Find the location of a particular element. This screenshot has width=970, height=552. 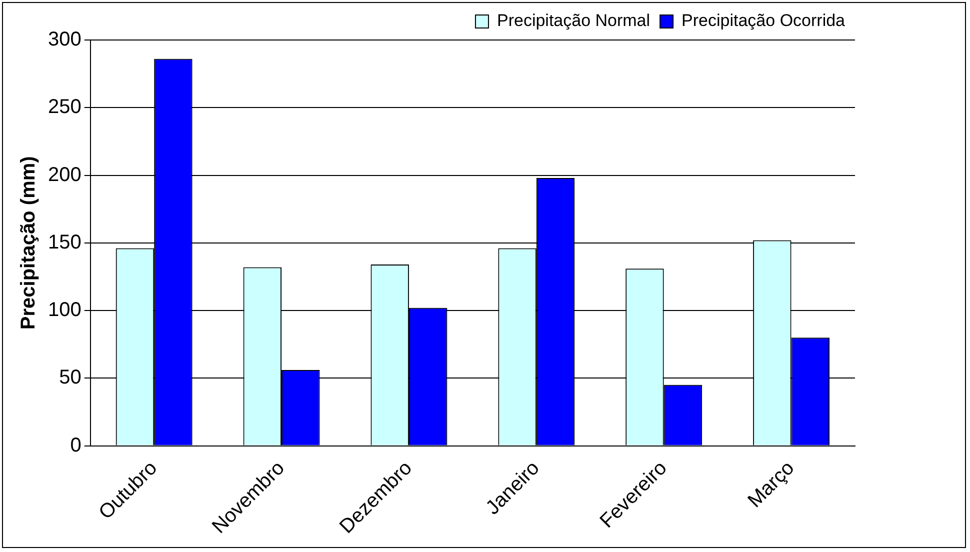

y-tick-label: 50 is located at coordinates (70, 377).